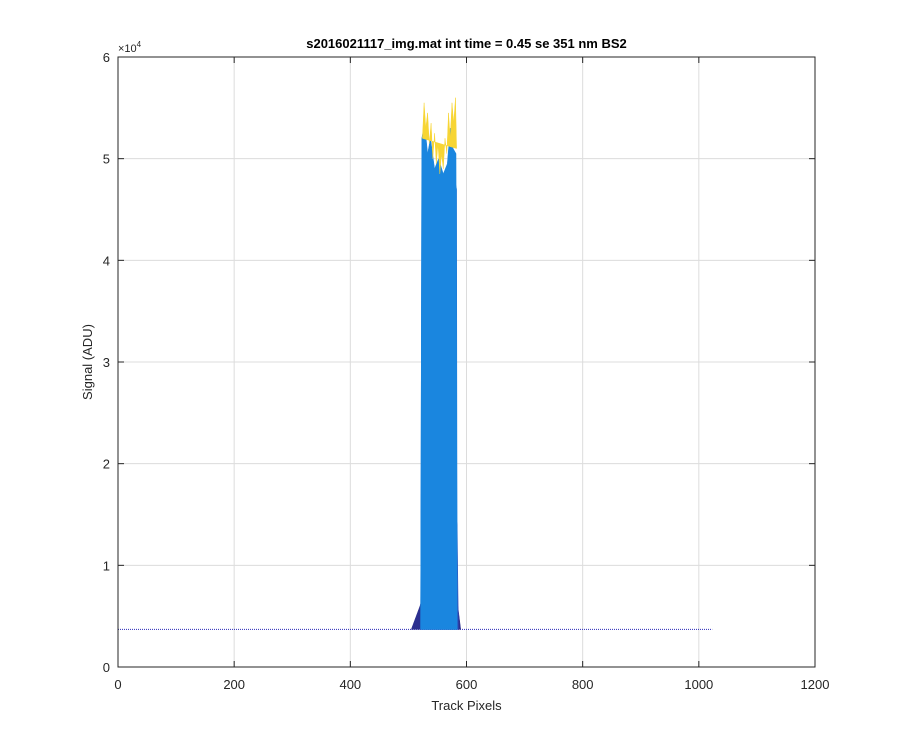 The height and width of the screenshot is (750, 900). I want to click on x-tick-label: 800, so click(583, 684).